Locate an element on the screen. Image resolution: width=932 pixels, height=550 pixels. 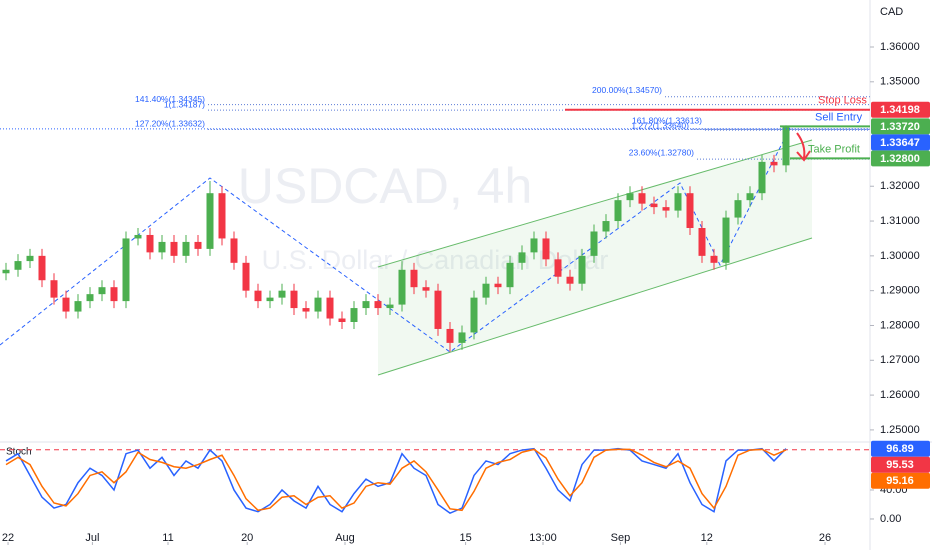
price-badge-label: 95.16 is located at coordinates (900, 481).